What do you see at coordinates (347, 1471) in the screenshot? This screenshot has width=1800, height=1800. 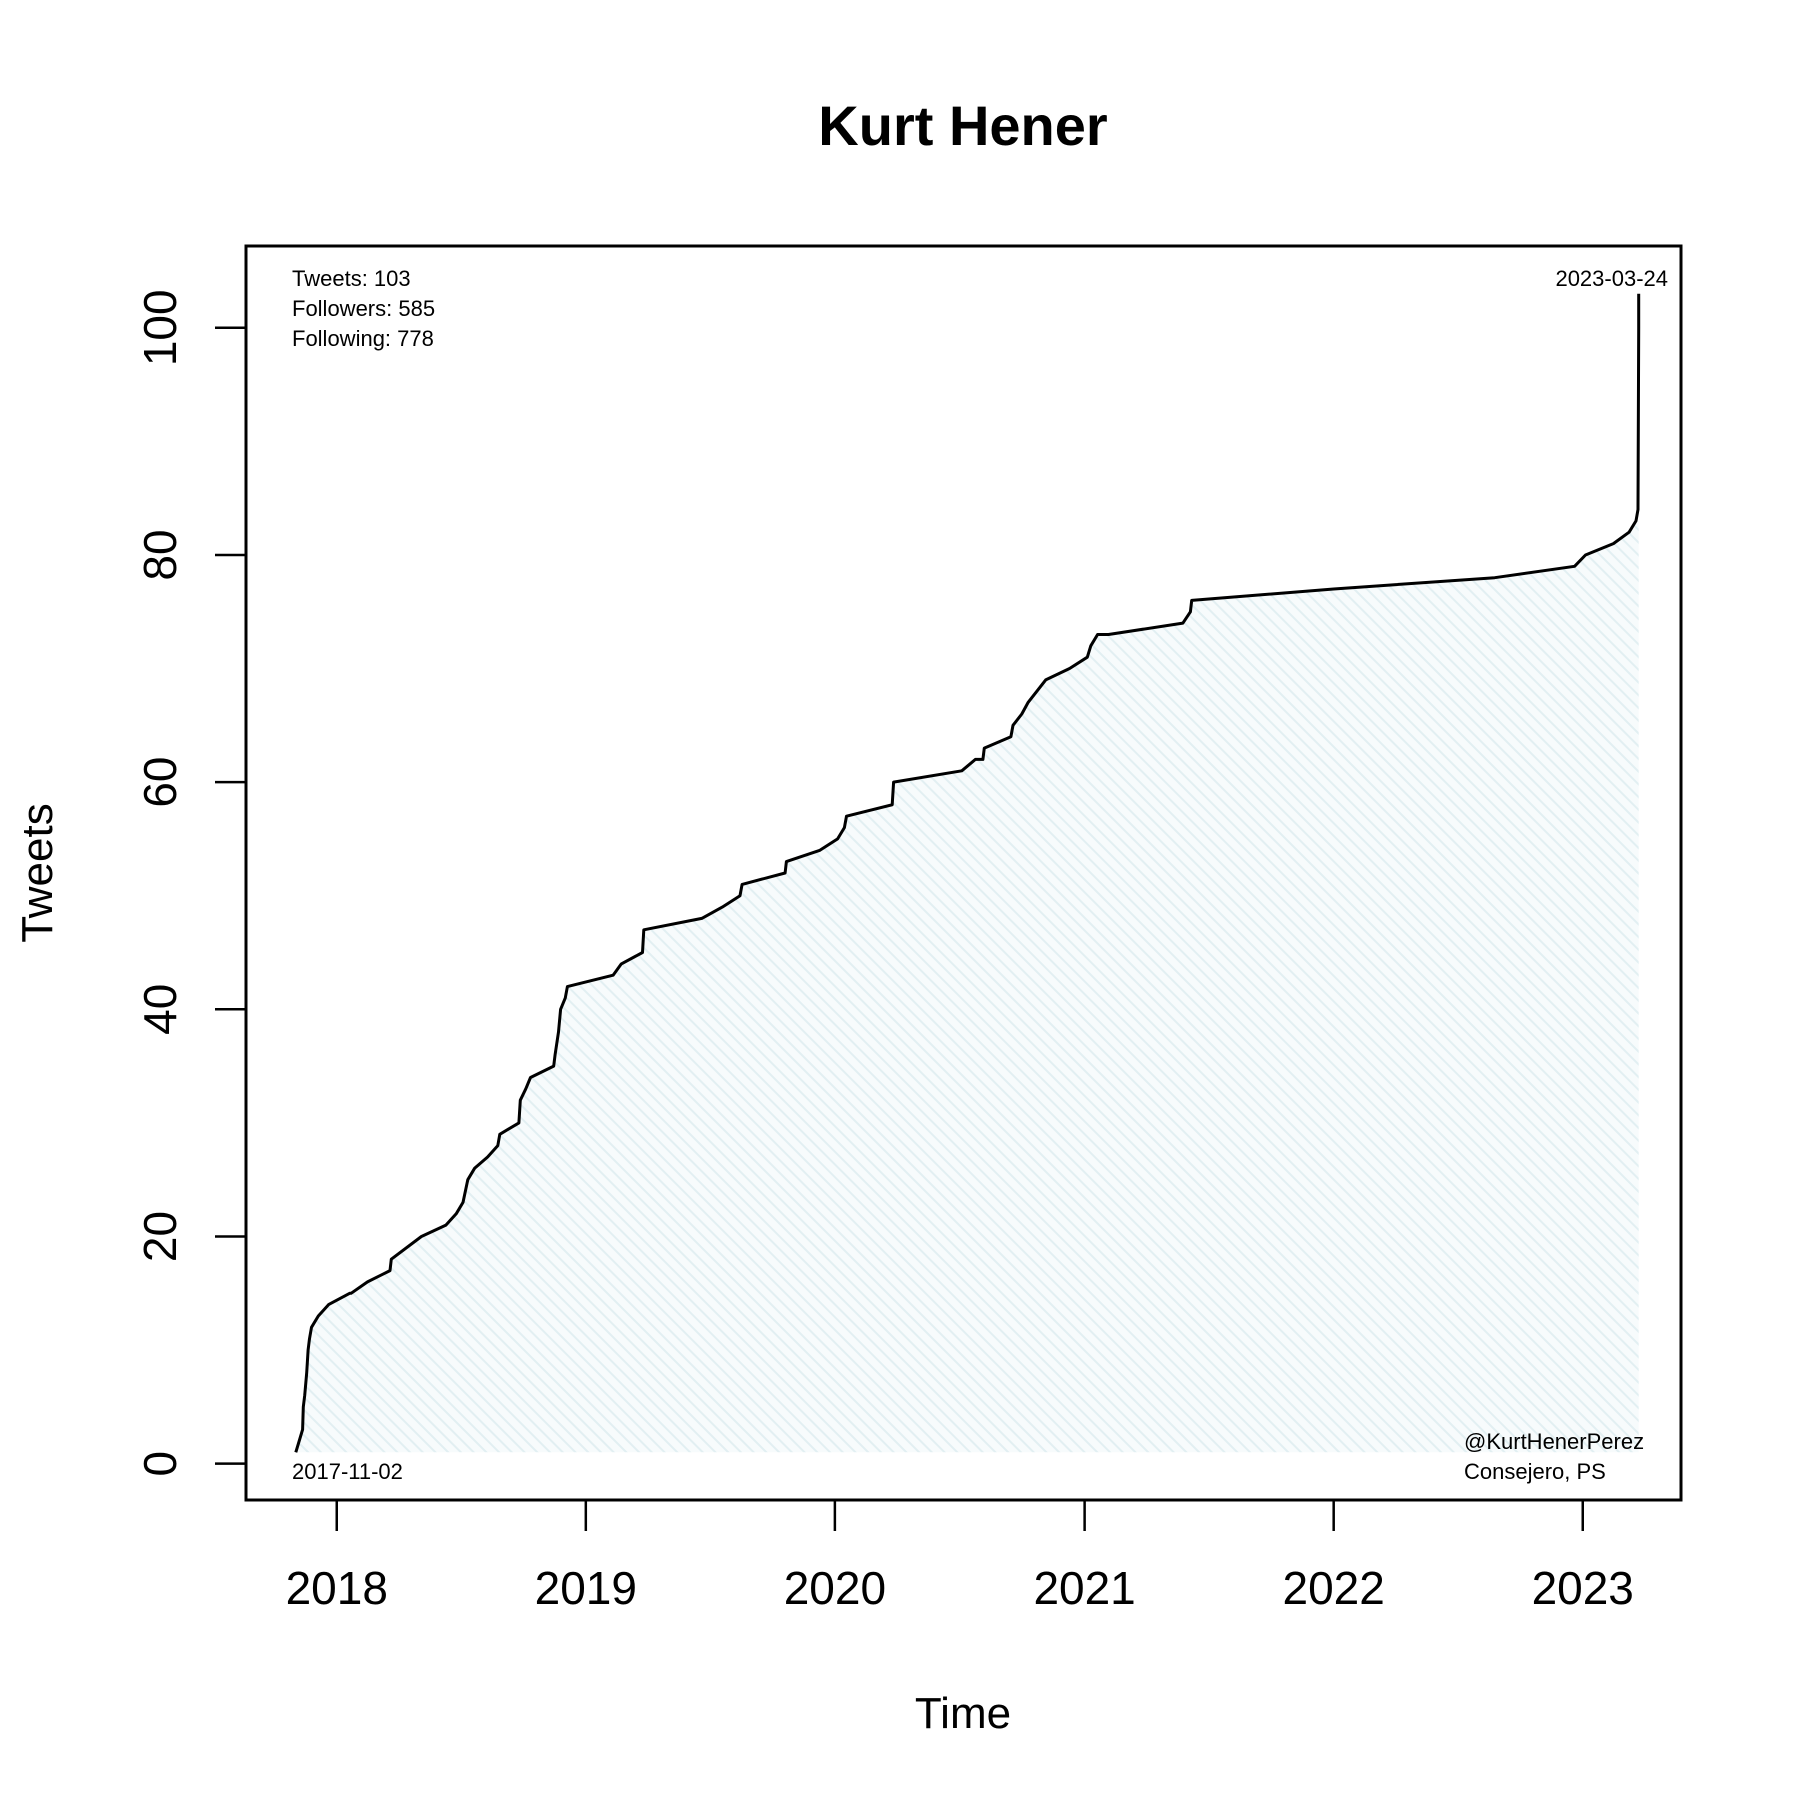 I see `start-date-label: 2017-11-02` at bounding box center [347, 1471].